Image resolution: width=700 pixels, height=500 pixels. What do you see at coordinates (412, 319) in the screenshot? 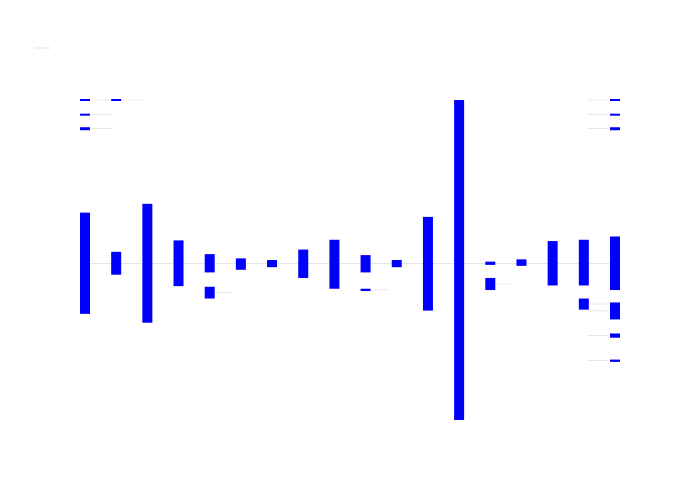
I see `extra-bars-group` at bounding box center [412, 319].